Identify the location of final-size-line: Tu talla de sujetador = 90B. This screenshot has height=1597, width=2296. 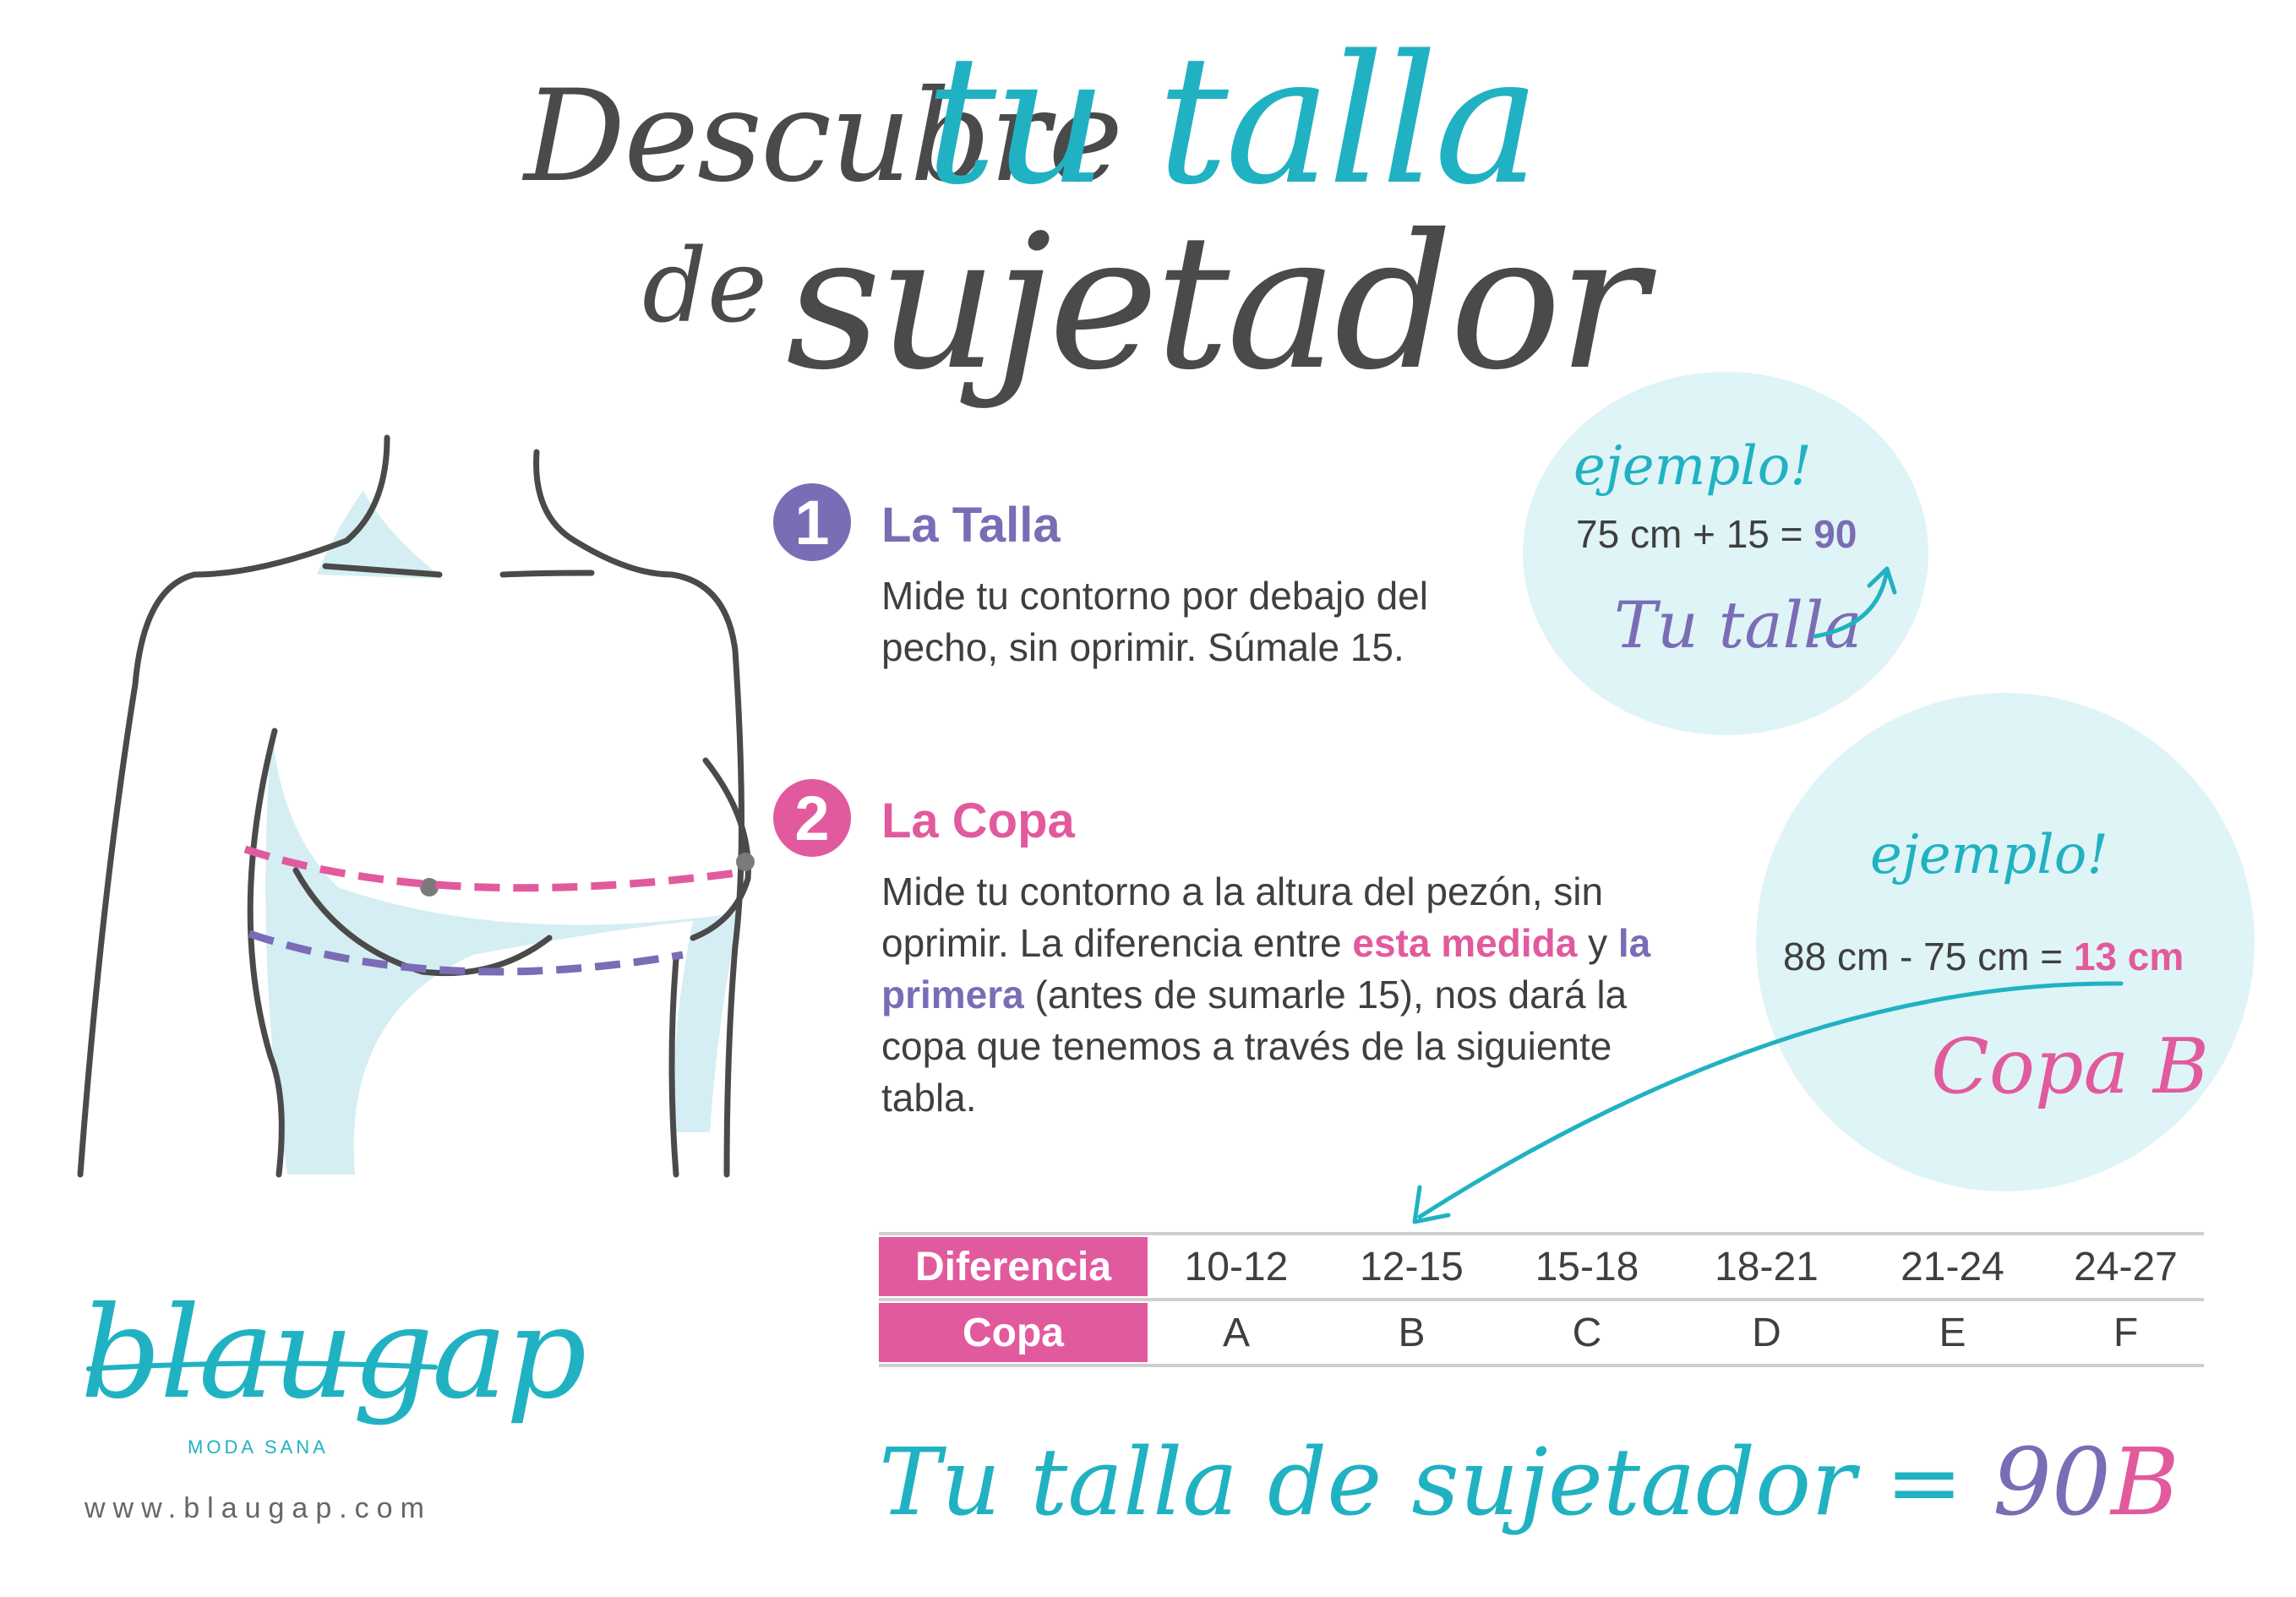
(1529, 1482).